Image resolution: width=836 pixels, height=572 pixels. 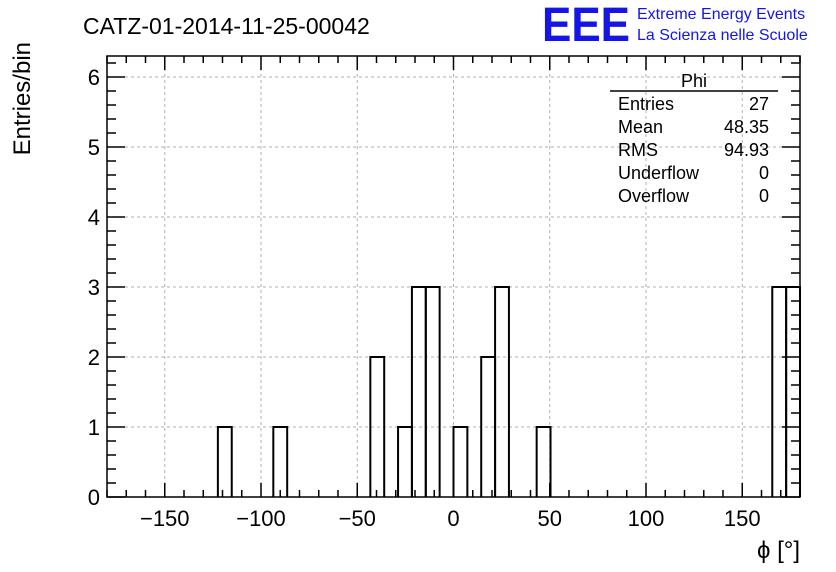 What do you see at coordinates (746, 127) in the screenshot?
I see `stats-value: 48.35` at bounding box center [746, 127].